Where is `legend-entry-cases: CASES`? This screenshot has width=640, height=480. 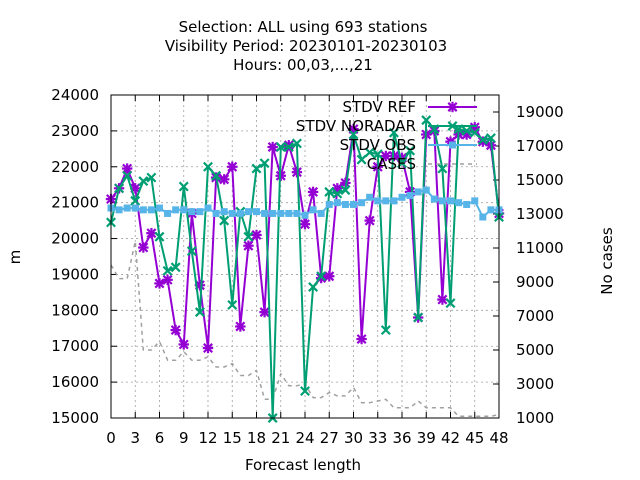 legend-entry-cases: CASES is located at coordinates (422, 164).